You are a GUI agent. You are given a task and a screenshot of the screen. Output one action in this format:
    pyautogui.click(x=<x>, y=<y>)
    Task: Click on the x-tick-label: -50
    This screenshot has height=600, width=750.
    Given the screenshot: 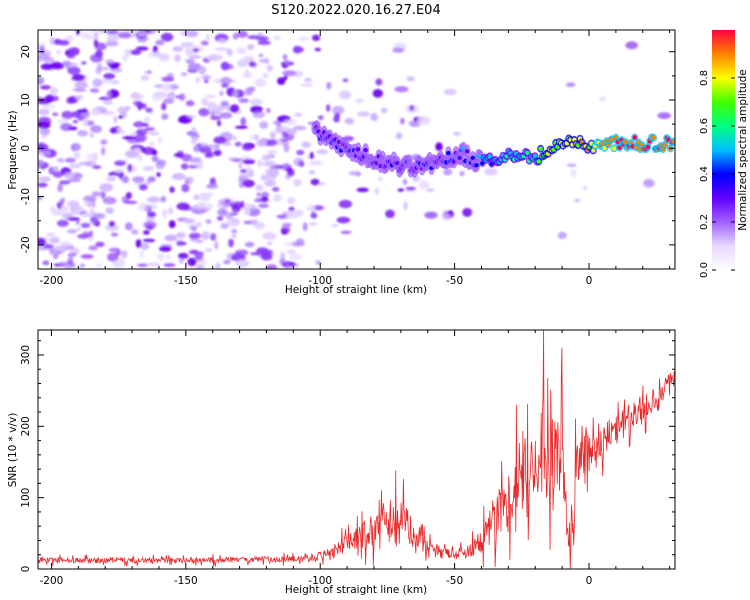 What is the action you would take?
    pyautogui.click(x=454, y=281)
    